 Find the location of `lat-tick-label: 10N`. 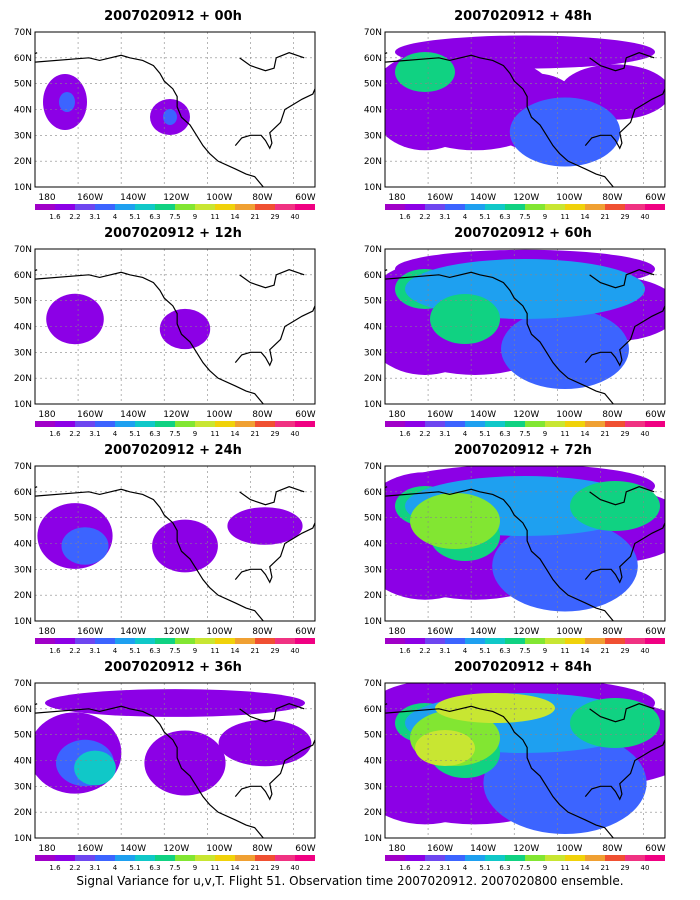

lat-tick-label: 10N is located at coordinates (23, 839).